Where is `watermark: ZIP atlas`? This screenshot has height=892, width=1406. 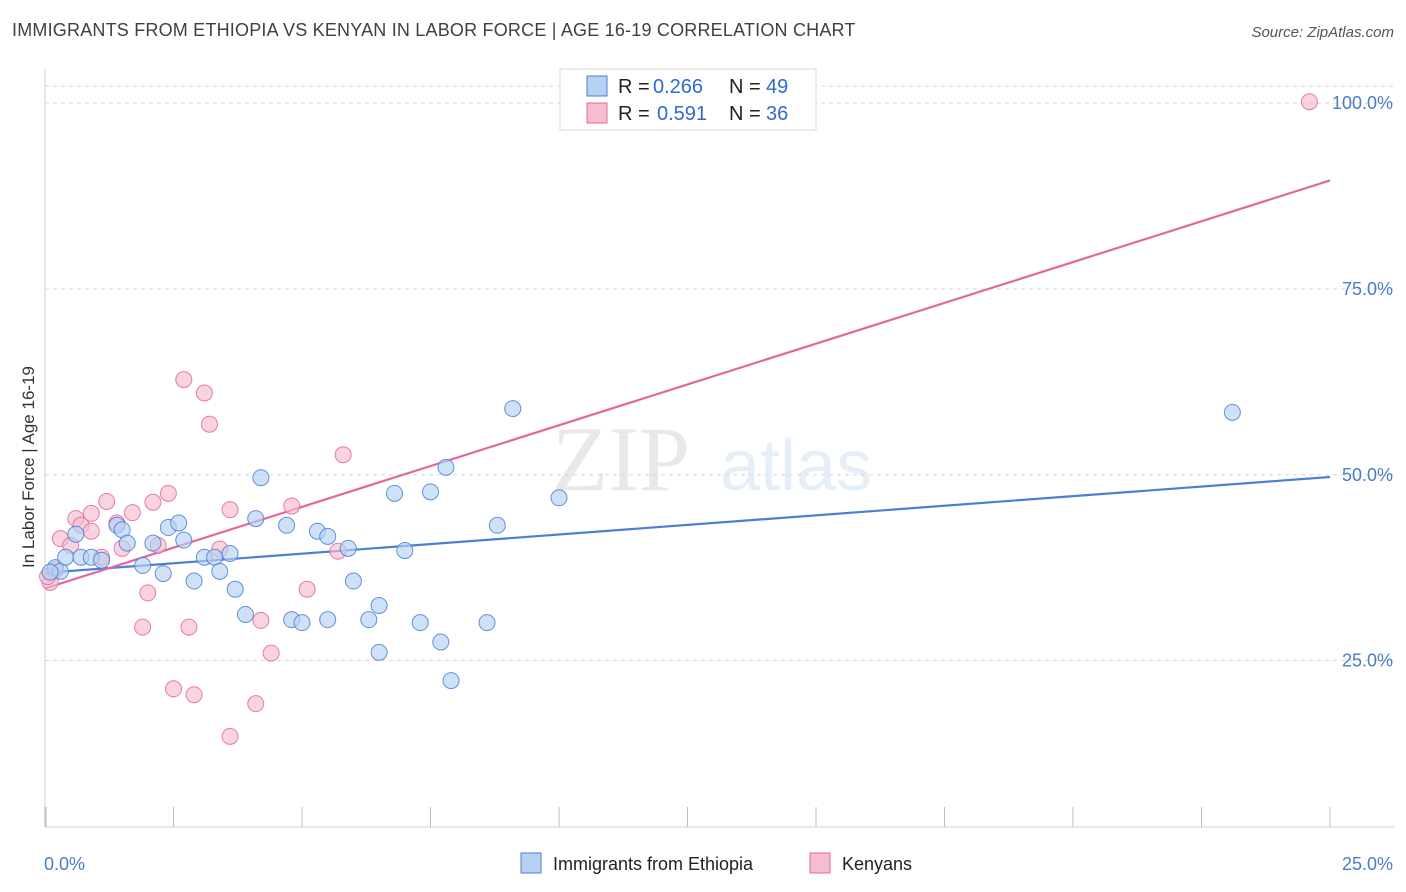
watermark: ZIP atlas is located at coordinates (712, 459).